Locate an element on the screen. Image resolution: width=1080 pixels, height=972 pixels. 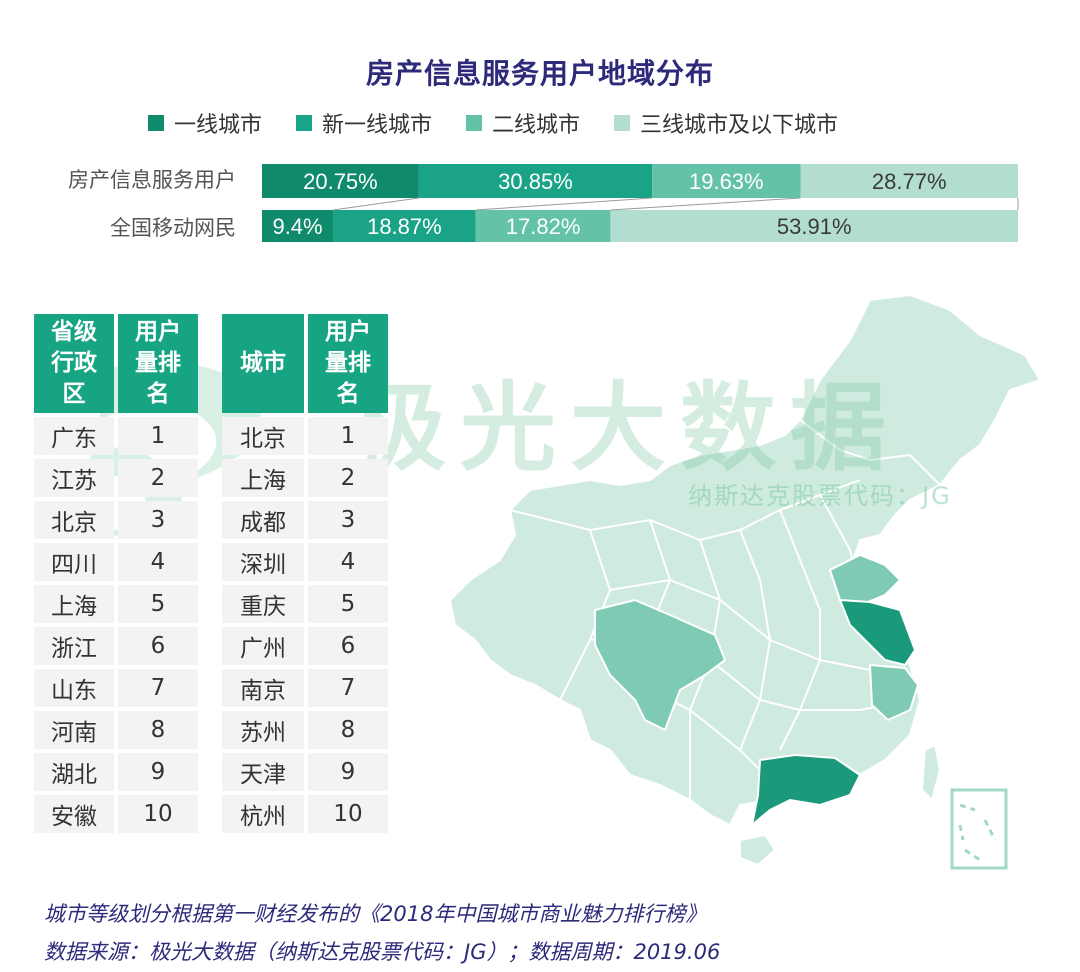
bar-value-label: 9.4% is located at coordinates (297, 226).